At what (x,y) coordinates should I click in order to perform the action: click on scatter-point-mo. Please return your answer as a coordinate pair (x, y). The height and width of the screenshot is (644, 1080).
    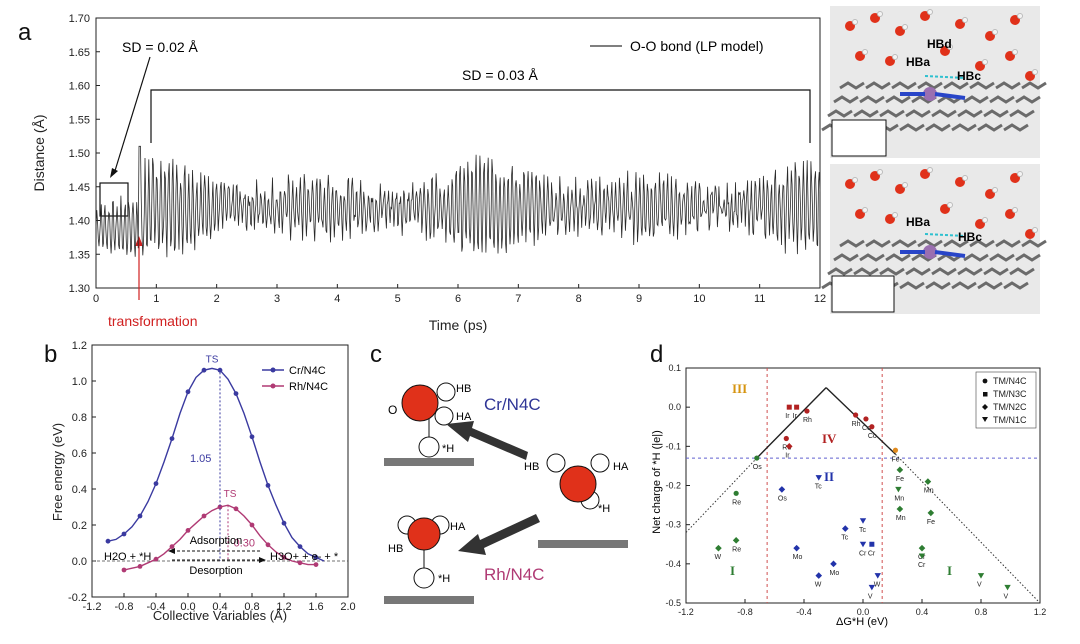
    Looking at the image, I should click on (833, 564).